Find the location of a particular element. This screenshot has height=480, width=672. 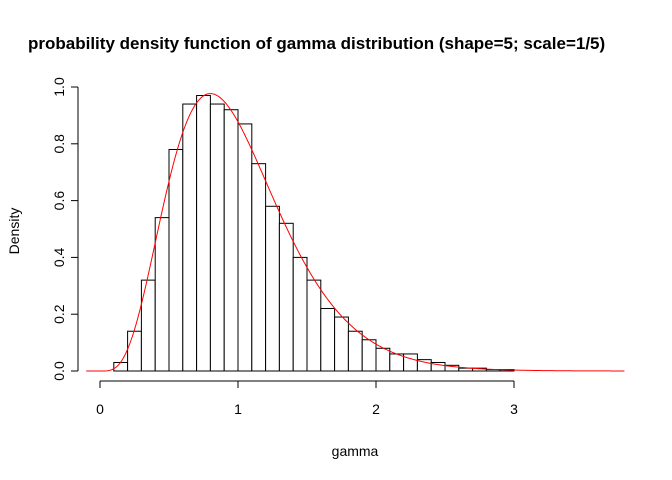

y-tick-label: 0.4 is located at coordinates (59, 257).